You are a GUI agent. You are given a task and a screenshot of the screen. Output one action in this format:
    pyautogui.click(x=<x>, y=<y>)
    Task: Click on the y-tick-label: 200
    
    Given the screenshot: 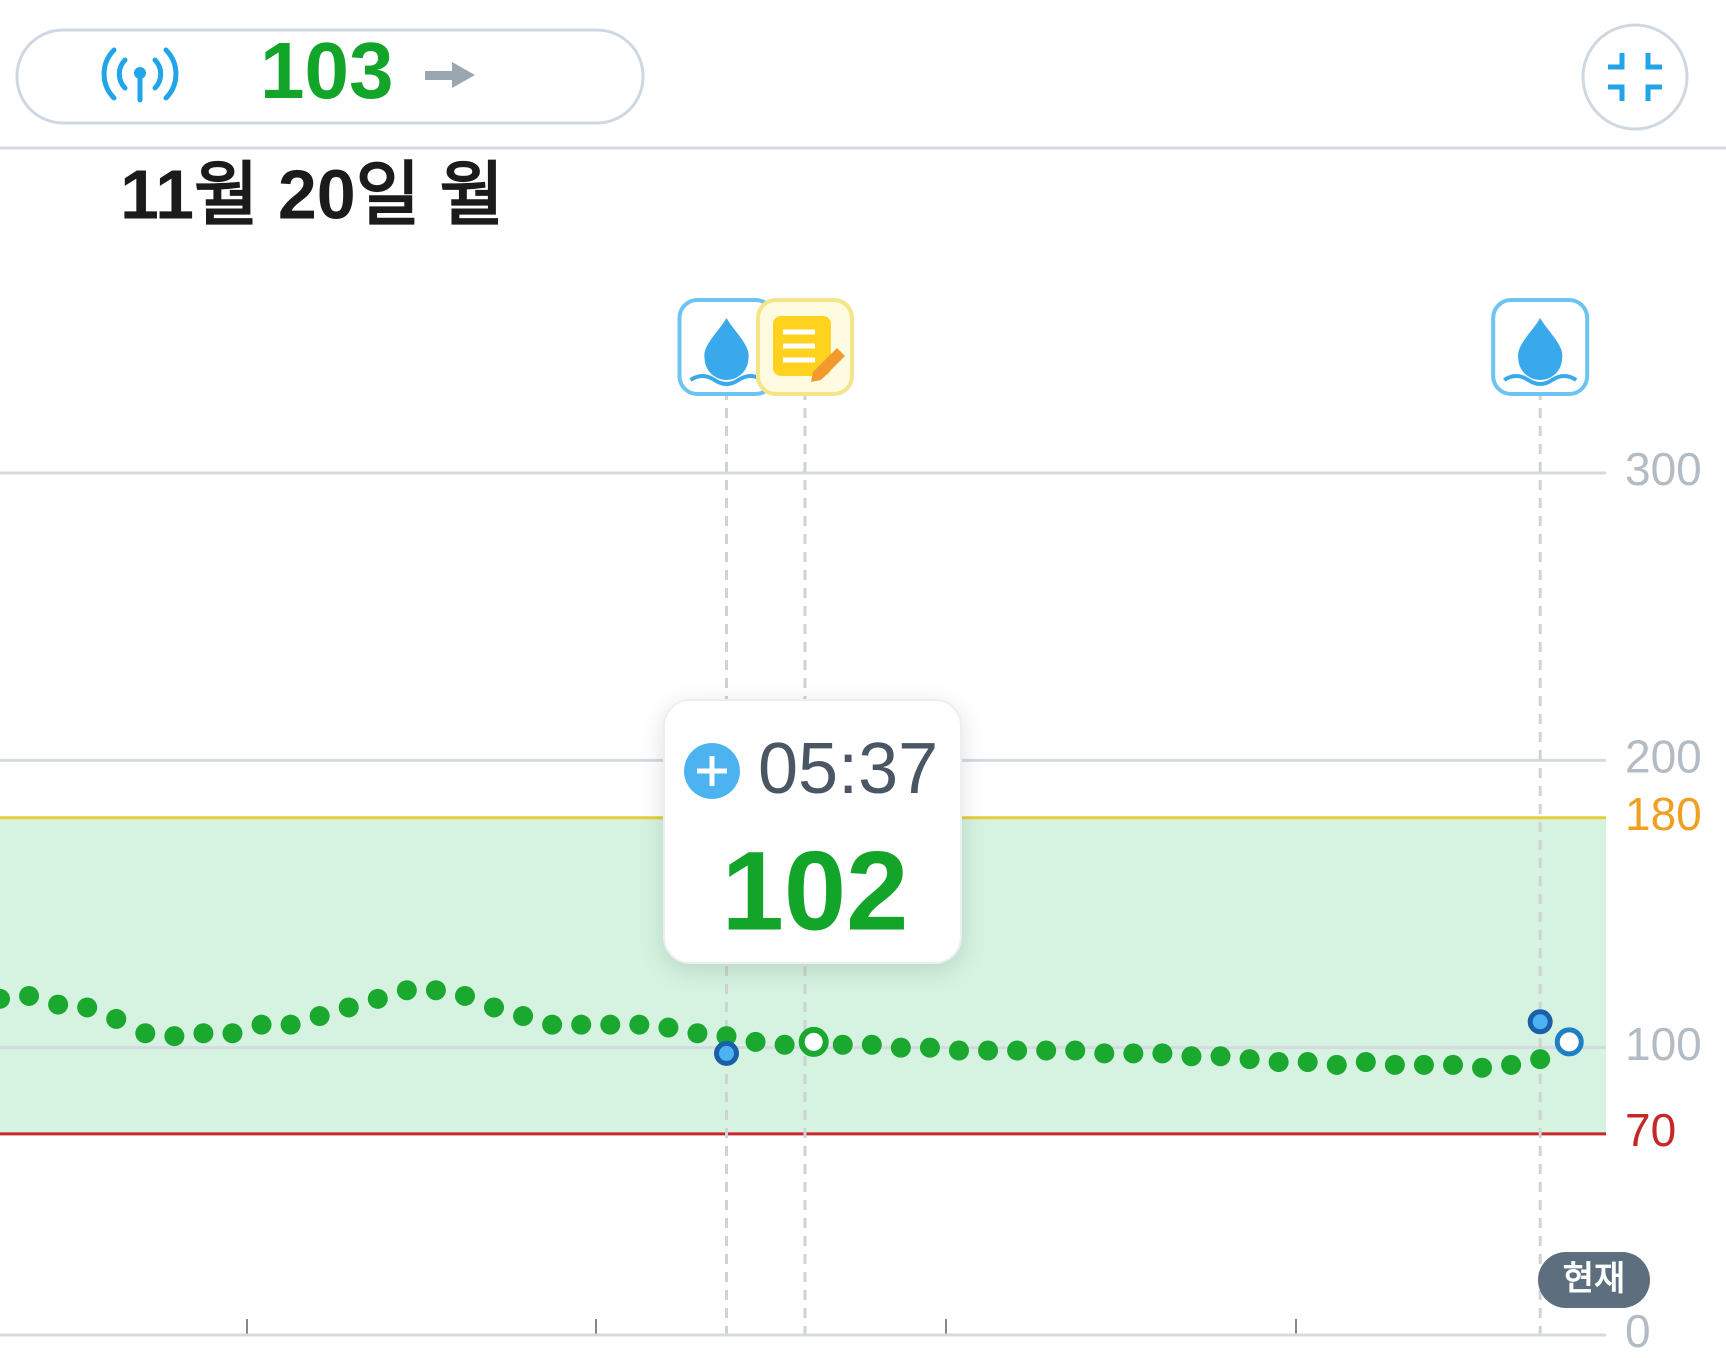 What is the action you would take?
    pyautogui.click(x=1663, y=756)
    